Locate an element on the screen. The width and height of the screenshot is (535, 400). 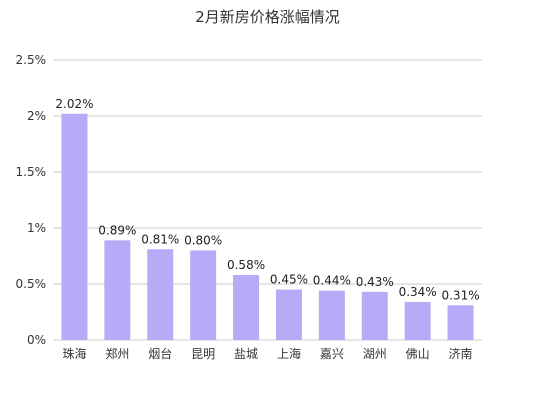
x-axis-ticks: 珠海 郑州 烟台 昆明 盐城 上海 嘉兴 湖州 佛山 济南 is located at coordinates (267, 353).